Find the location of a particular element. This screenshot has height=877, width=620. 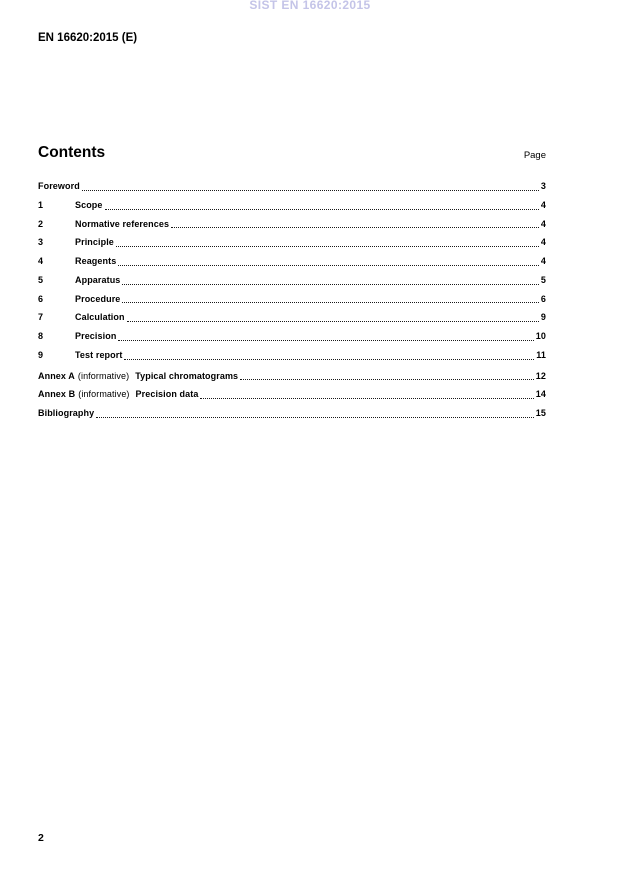

toc-entry-page: 9 is located at coordinates (543, 317).